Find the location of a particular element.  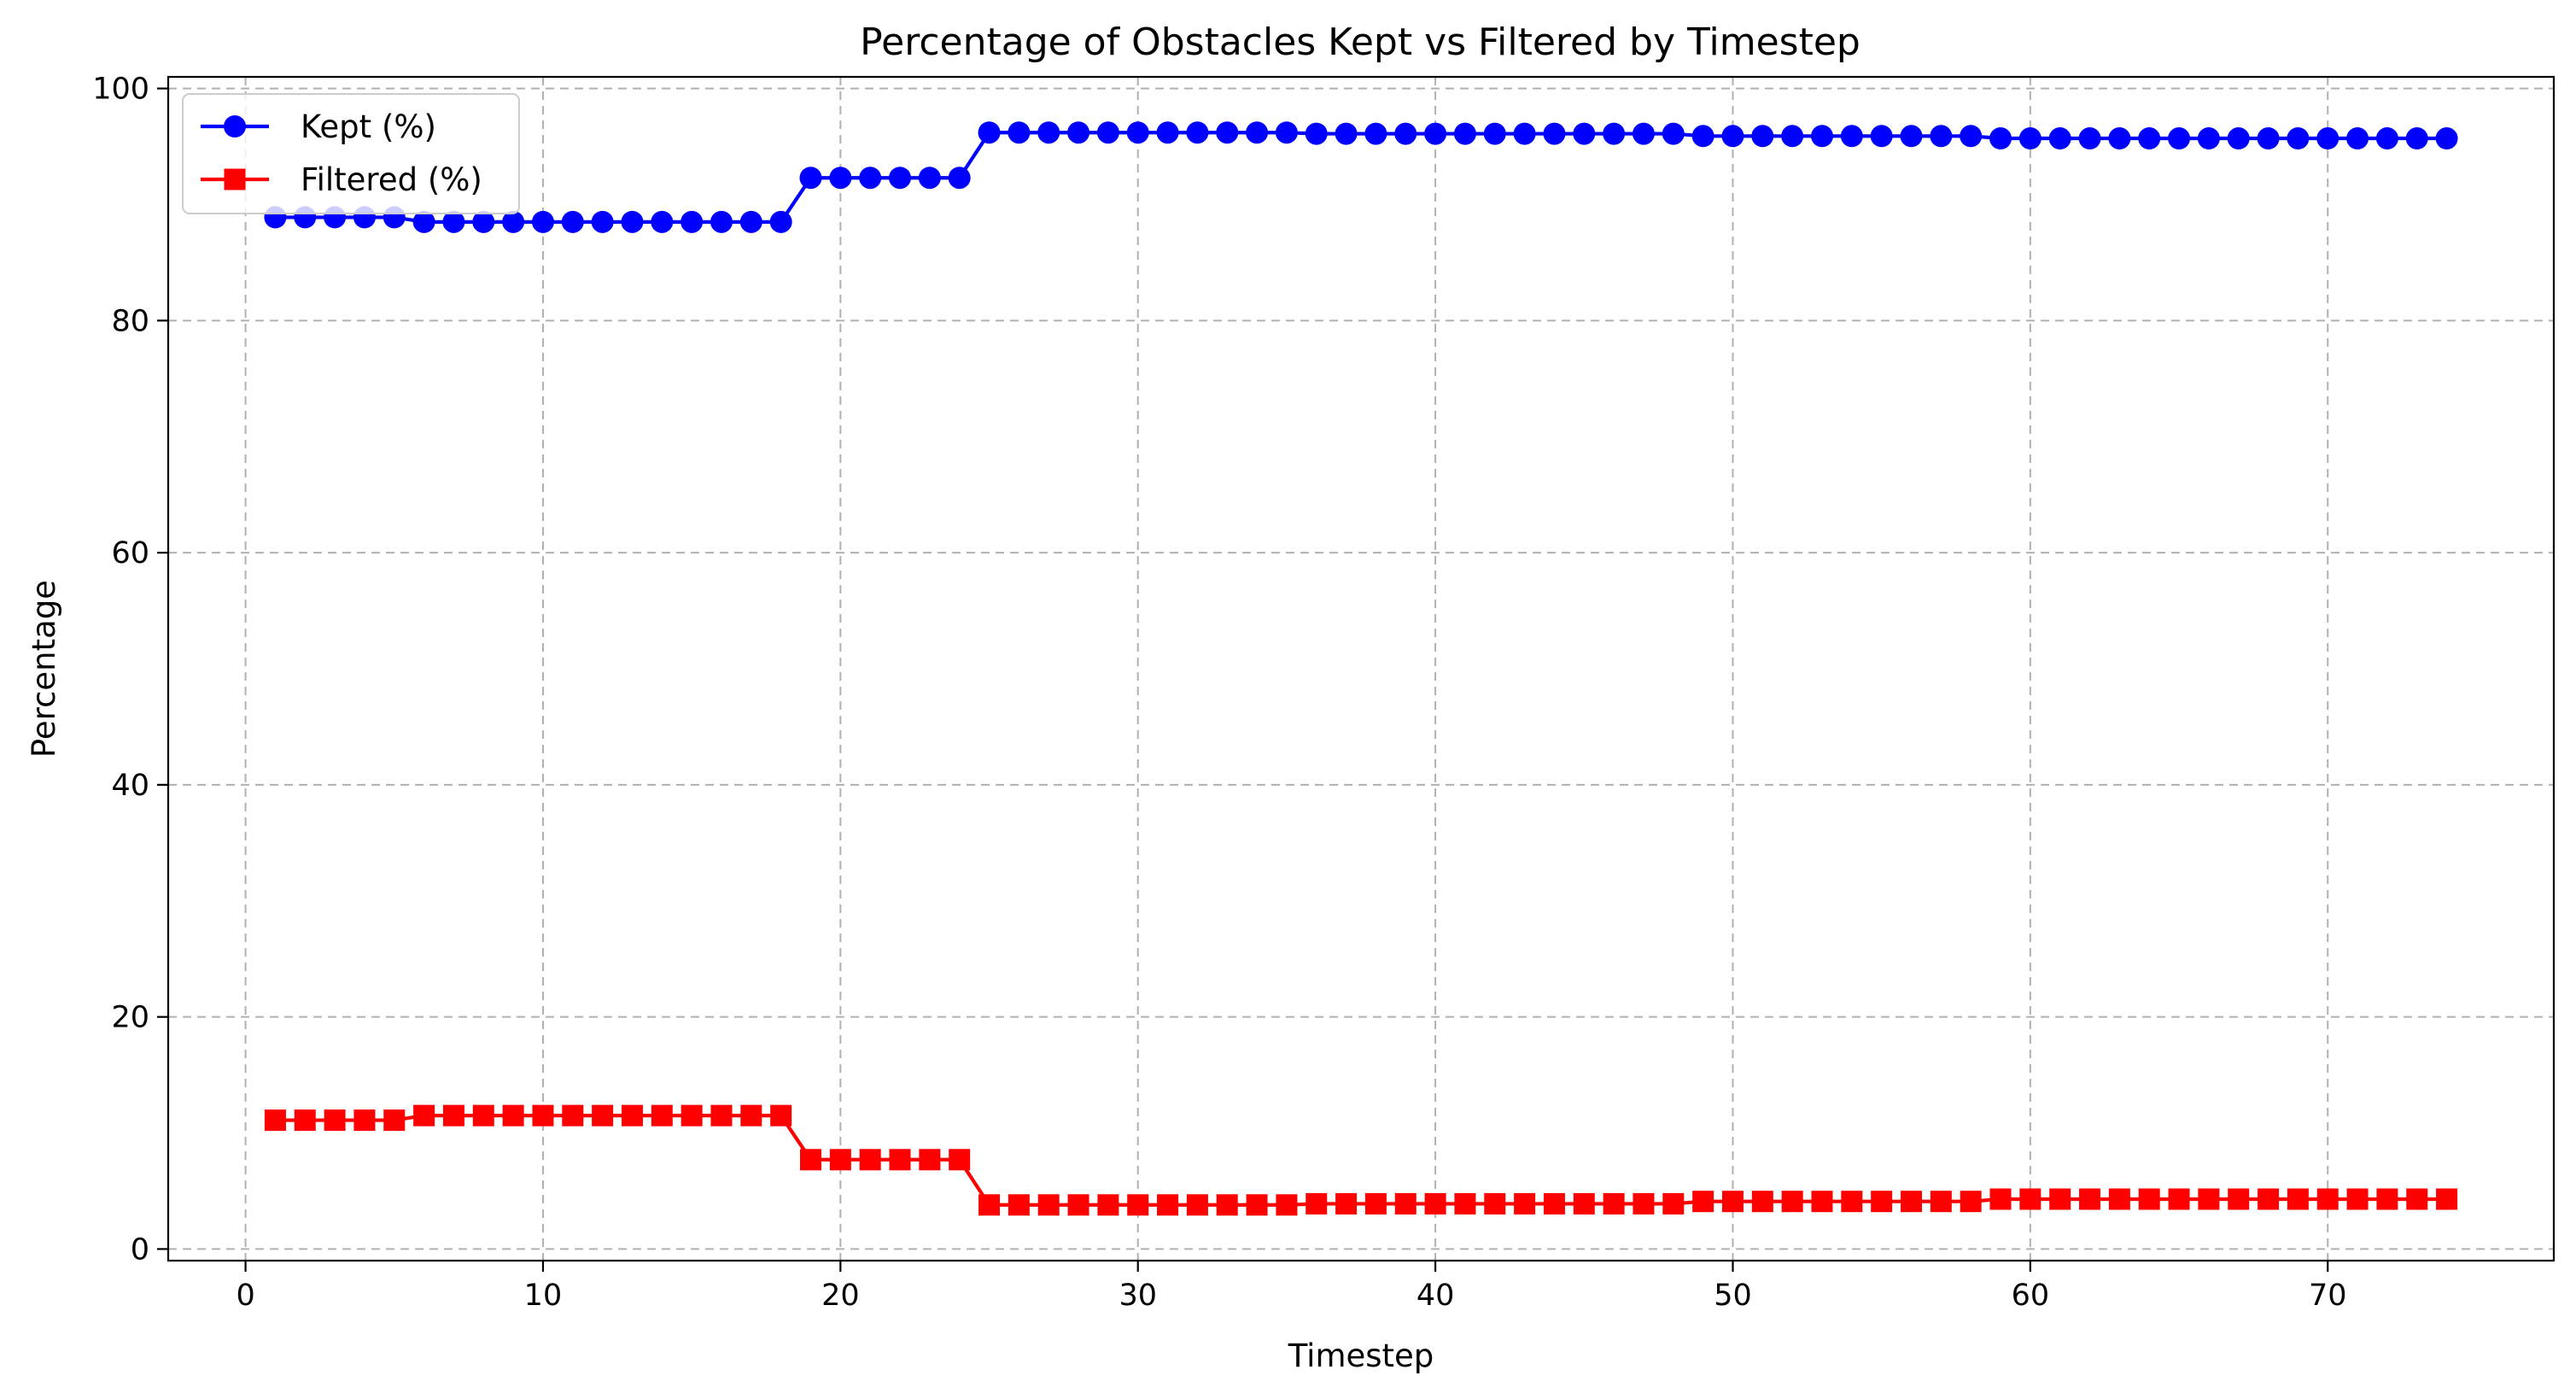

y-tick-label: 40 is located at coordinates (130, 786).